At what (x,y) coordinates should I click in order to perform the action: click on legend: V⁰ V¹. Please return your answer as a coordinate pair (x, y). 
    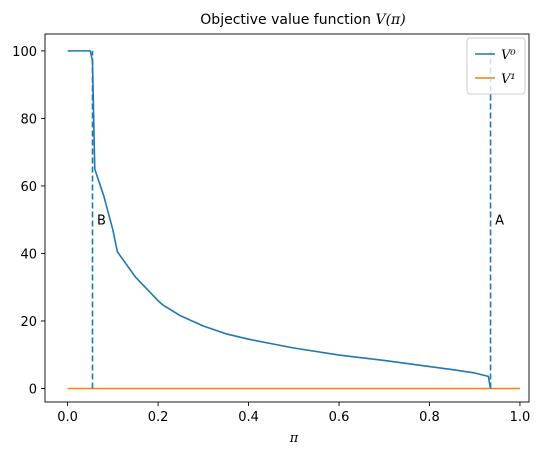
    Looking at the image, I should click on (496, 66).